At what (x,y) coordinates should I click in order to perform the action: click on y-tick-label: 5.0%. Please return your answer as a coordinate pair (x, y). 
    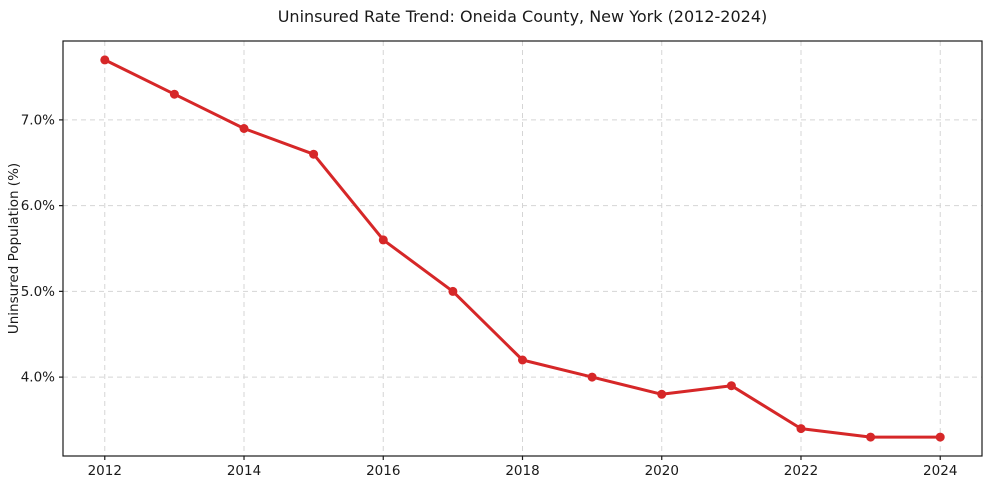
    Looking at the image, I should click on (38, 292).